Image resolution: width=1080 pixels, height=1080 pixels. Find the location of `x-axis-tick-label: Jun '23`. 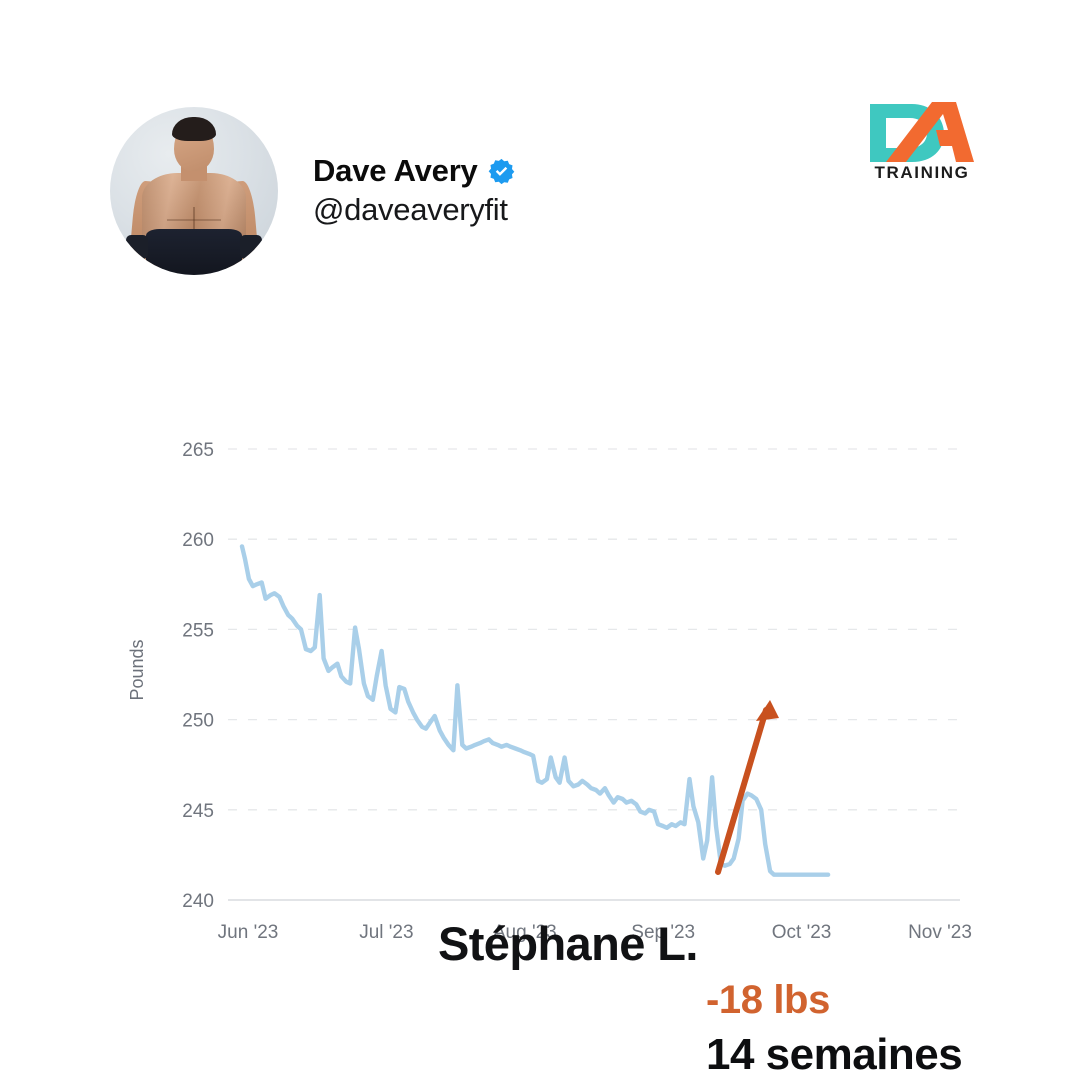

x-axis-tick-label: Jun '23 is located at coordinates (248, 932).